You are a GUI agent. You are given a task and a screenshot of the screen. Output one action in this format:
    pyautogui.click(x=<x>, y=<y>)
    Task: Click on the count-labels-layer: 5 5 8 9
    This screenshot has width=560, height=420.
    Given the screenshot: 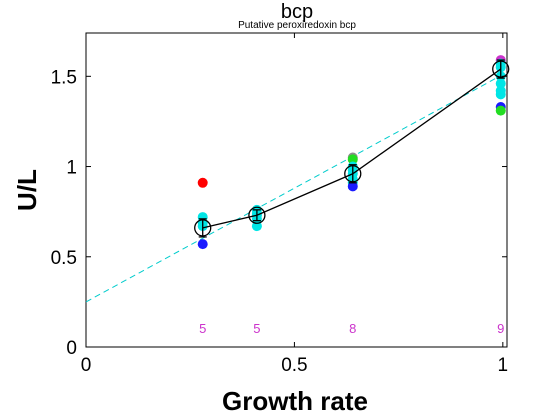 What is the action you would take?
    pyautogui.click(x=351, y=328)
    